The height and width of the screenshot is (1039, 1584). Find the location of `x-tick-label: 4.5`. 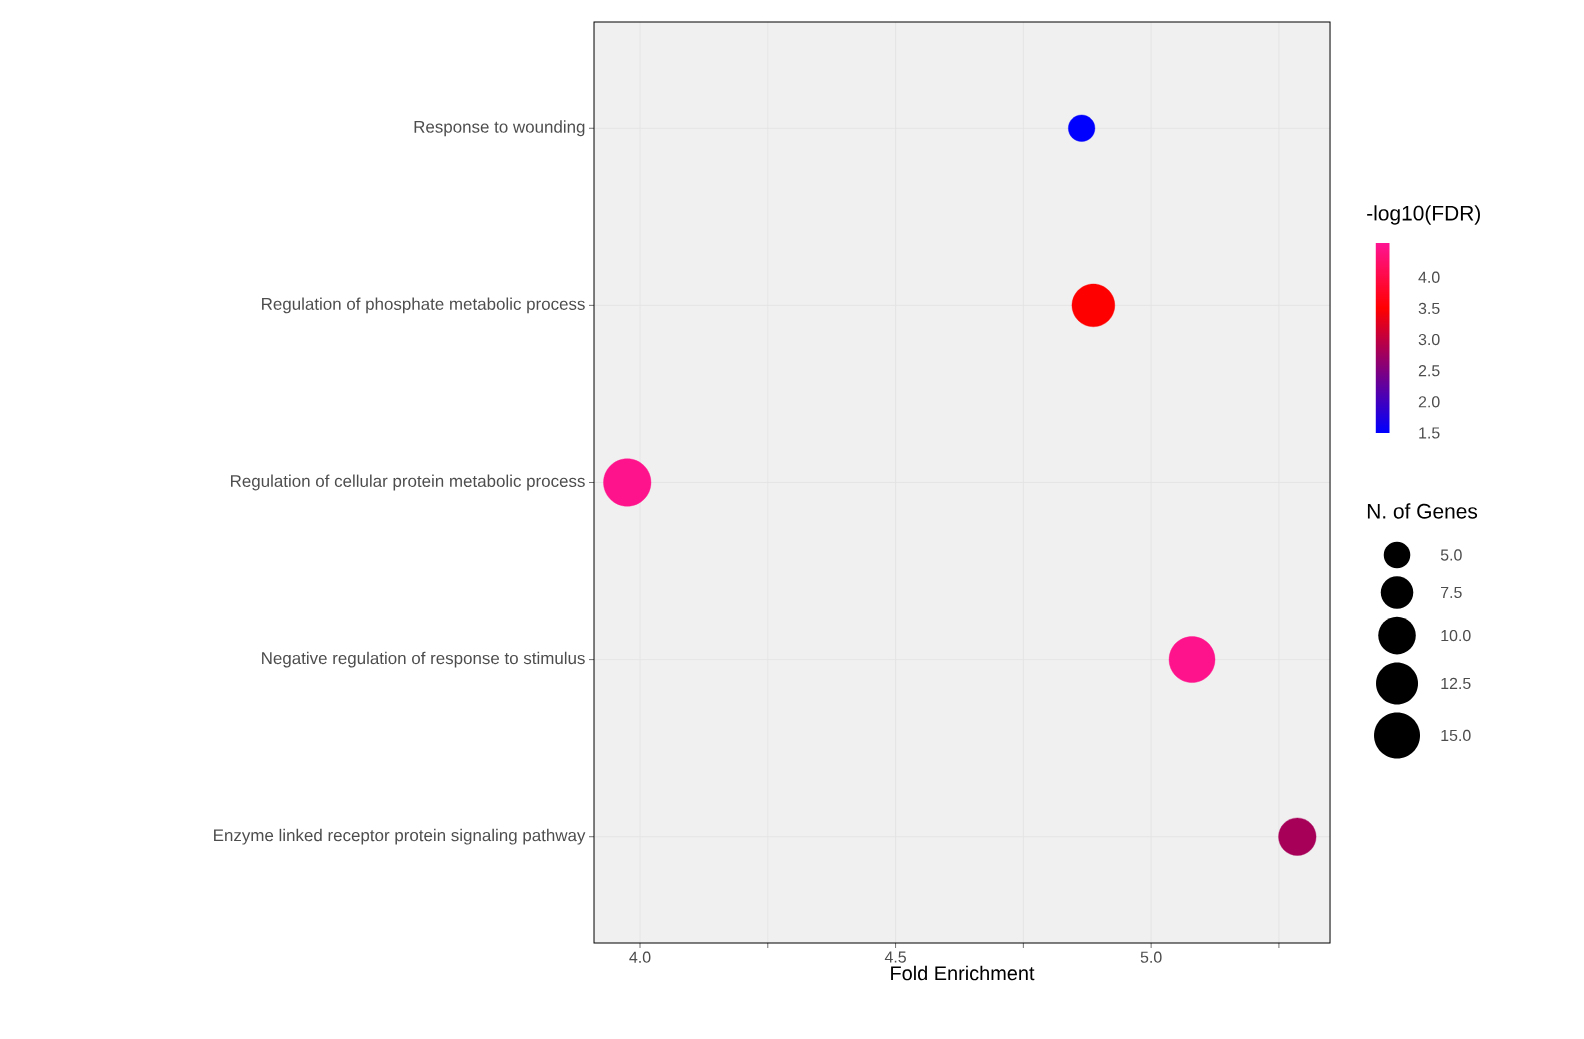

x-tick-label: 4.5 is located at coordinates (895, 957).